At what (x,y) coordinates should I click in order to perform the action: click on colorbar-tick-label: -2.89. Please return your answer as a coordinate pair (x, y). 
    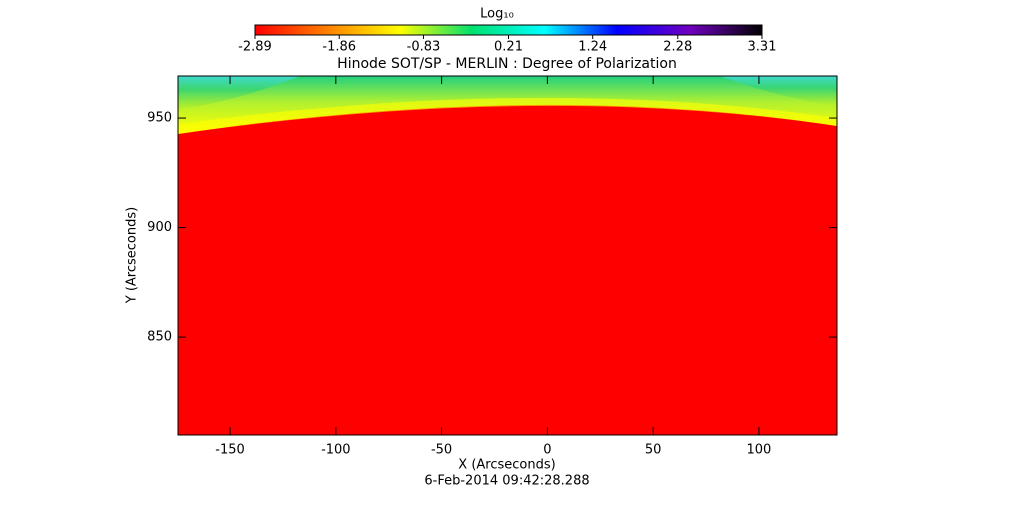
    Looking at the image, I should click on (255, 47).